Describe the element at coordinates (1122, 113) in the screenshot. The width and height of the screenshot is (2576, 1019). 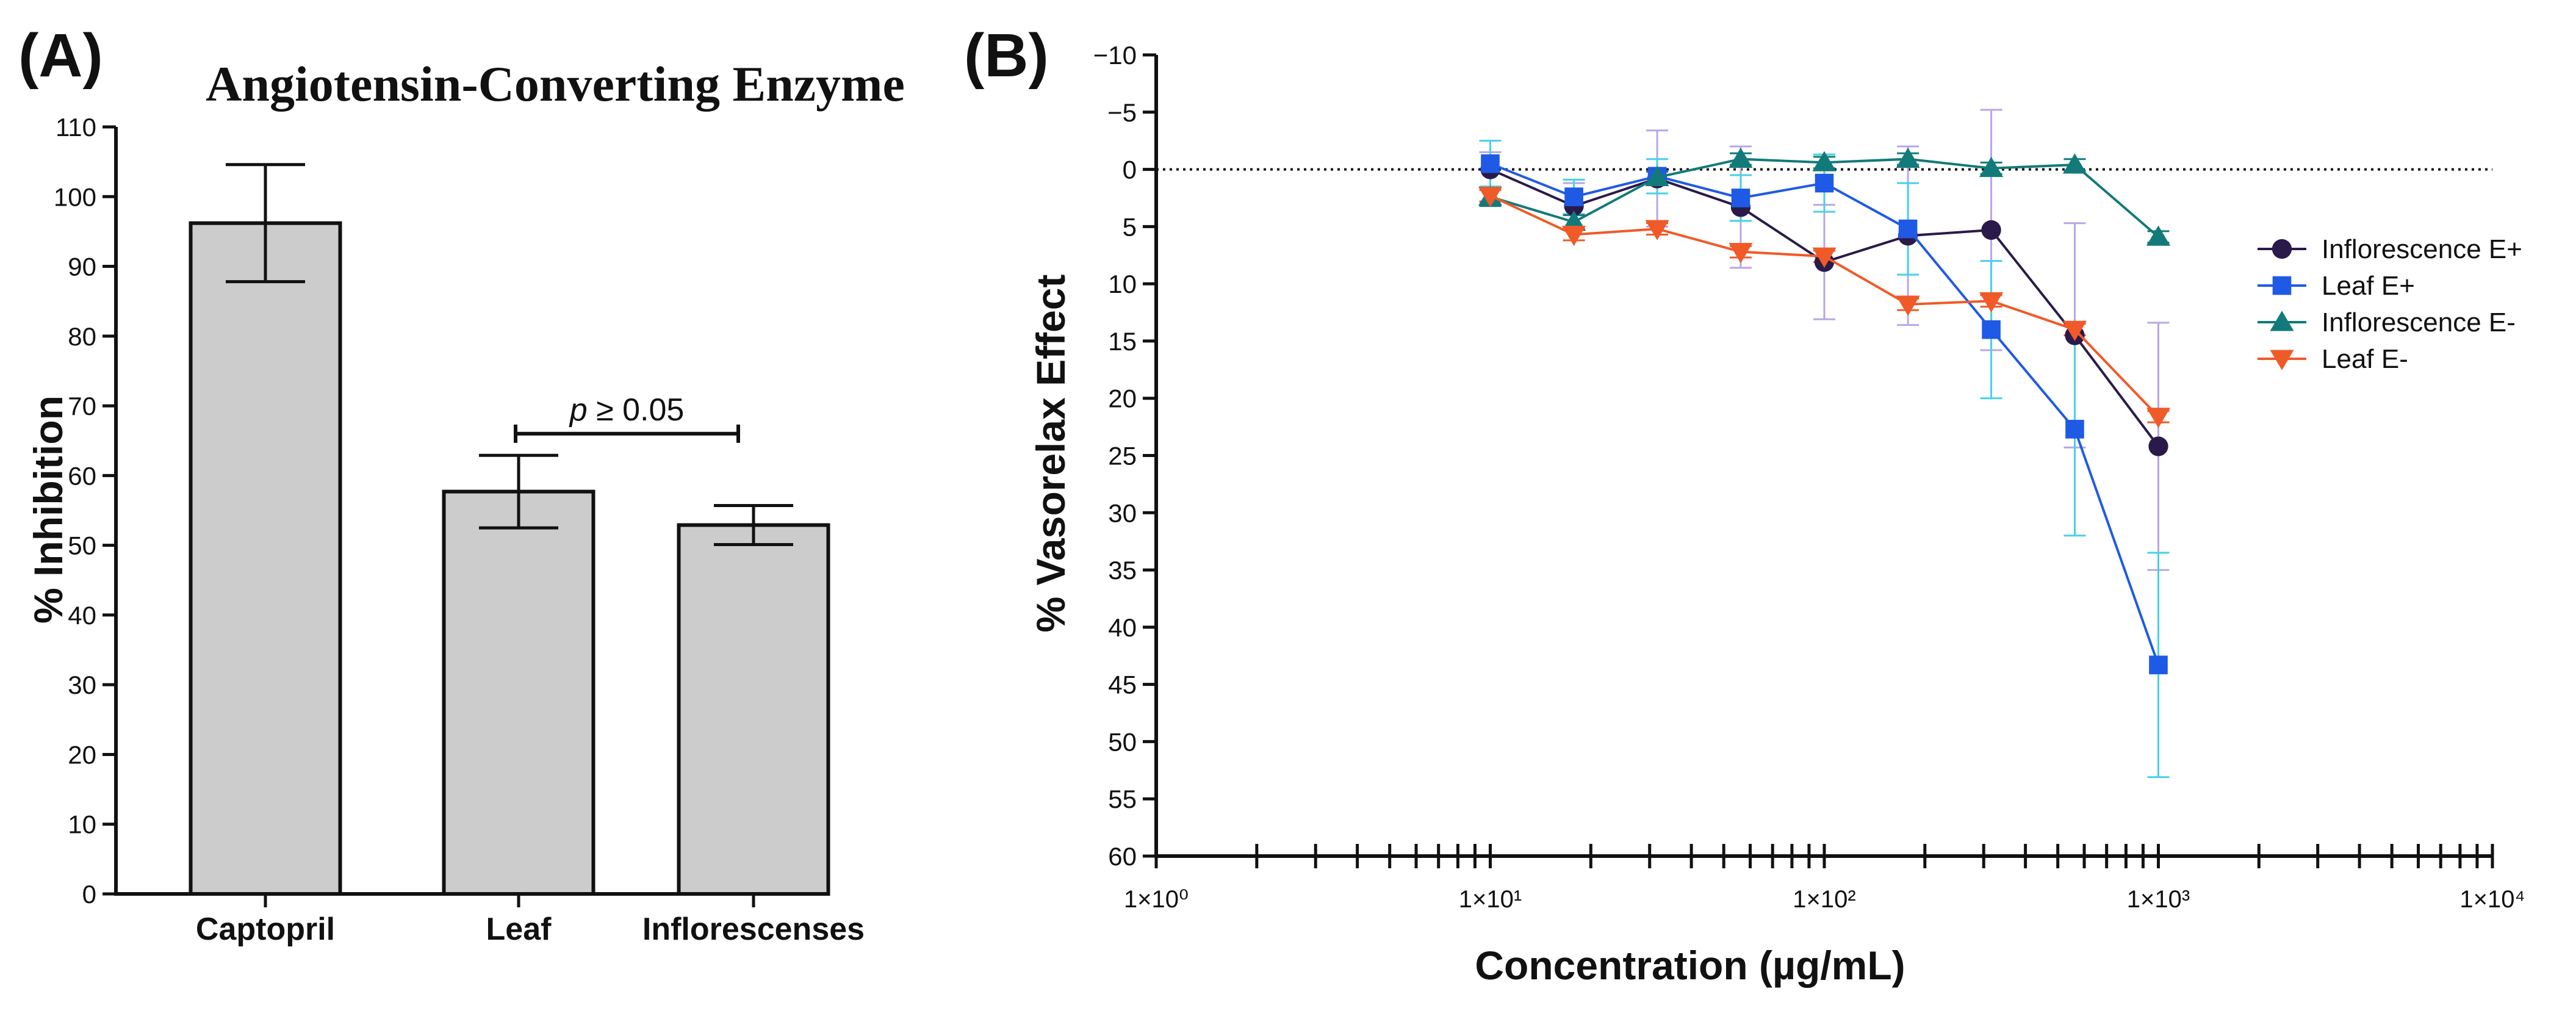
I see `chart-b-y-tick-label: −5` at that location.